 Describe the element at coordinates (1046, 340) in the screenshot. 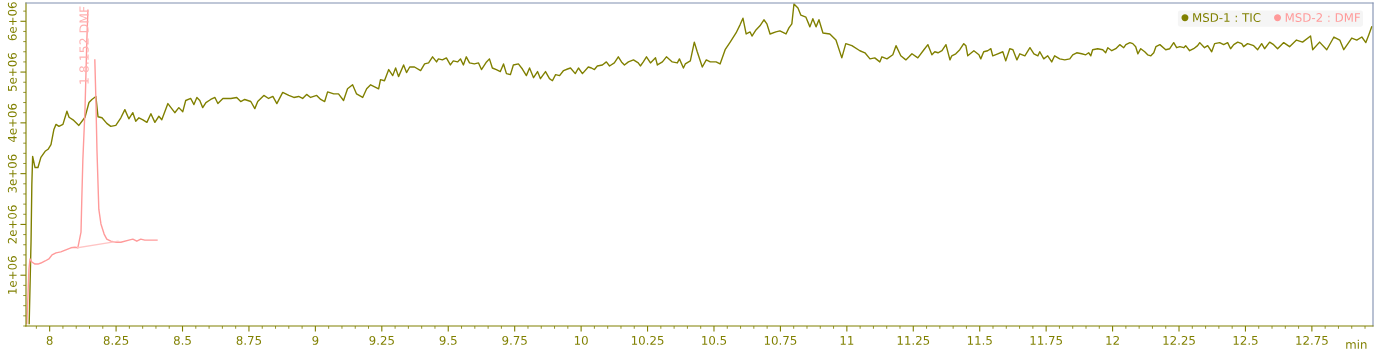

I see `x-tick-label: 11.75` at that location.